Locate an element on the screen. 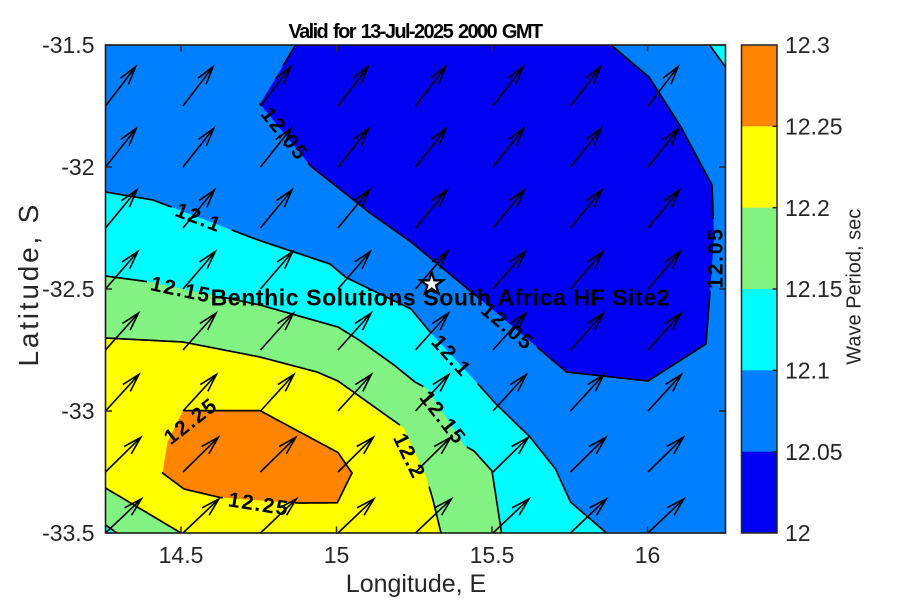 This screenshot has width=900, height=600. svg-text: 15.5 is located at coordinates (492, 555).